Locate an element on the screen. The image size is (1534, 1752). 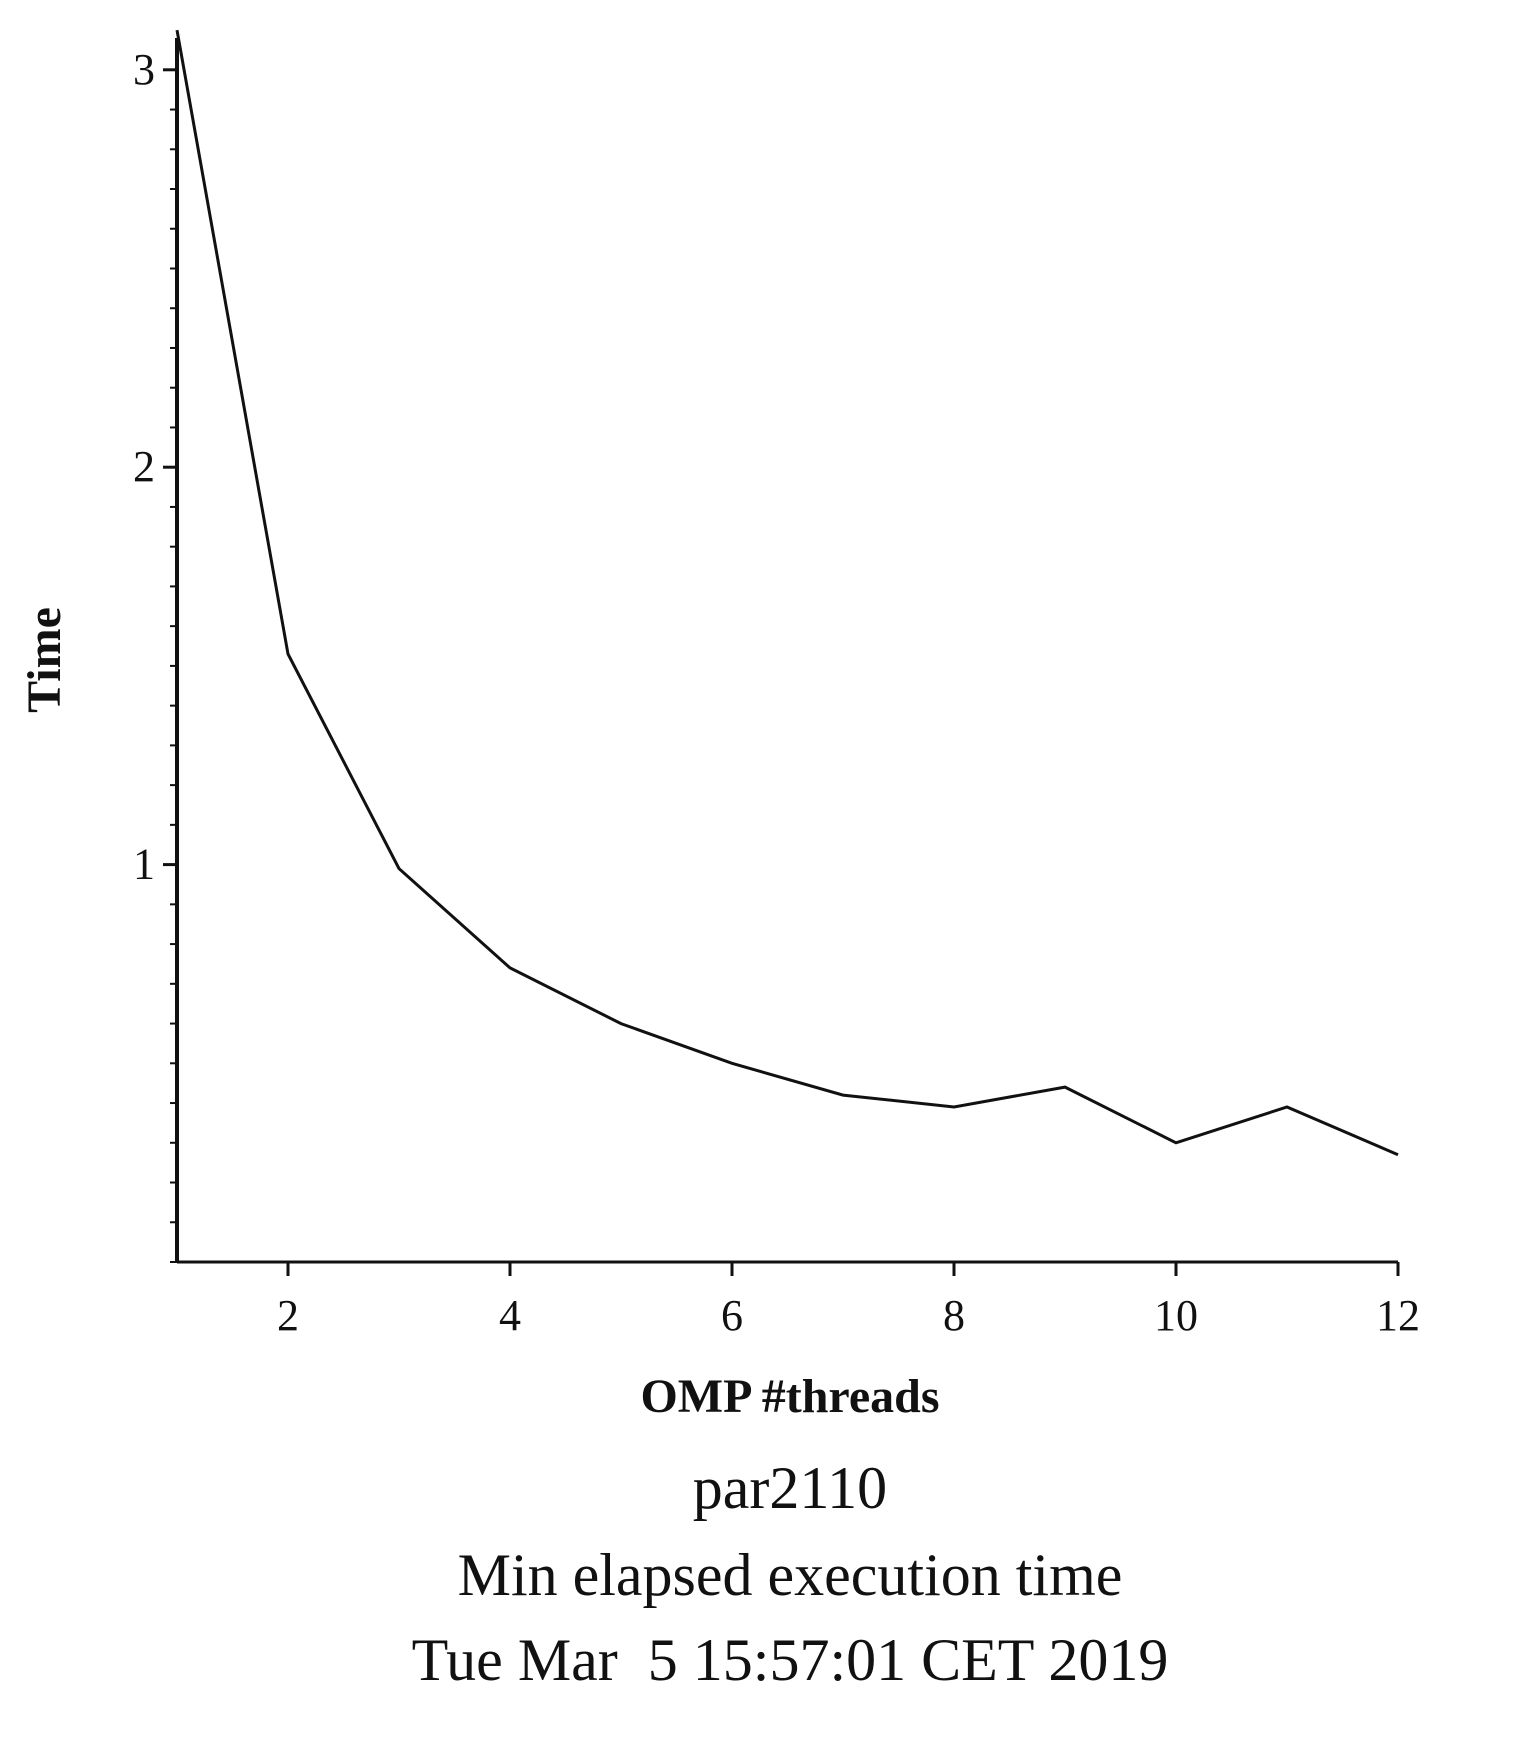
y-tick-label: 1 is located at coordinates (144, 864).